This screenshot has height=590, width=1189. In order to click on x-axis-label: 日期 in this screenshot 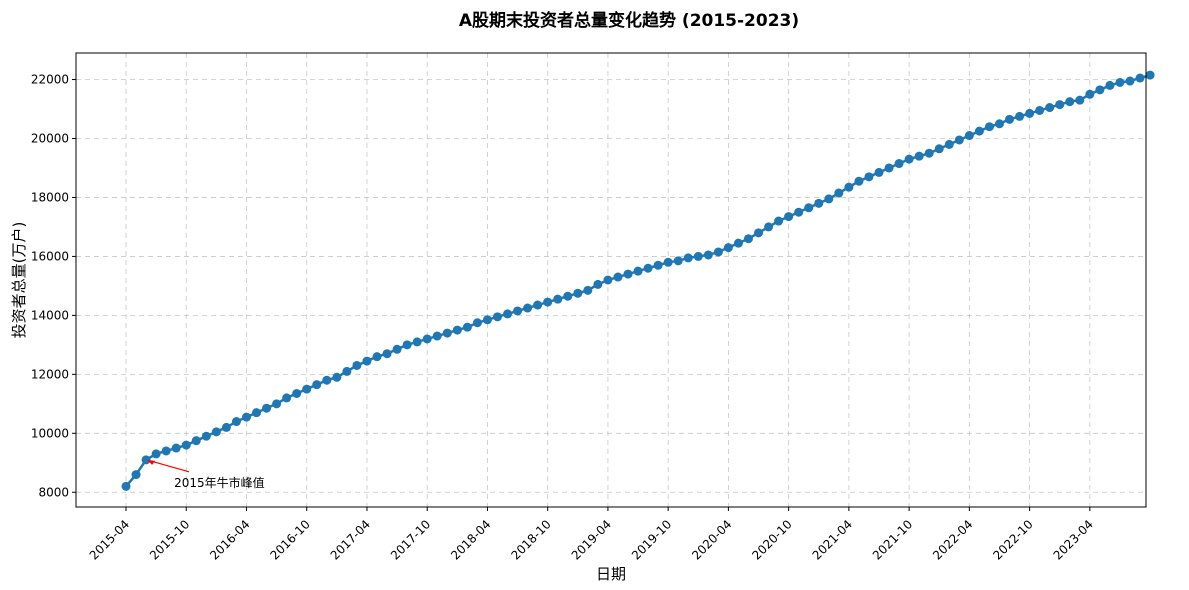, I will do `click(611, 574)`.